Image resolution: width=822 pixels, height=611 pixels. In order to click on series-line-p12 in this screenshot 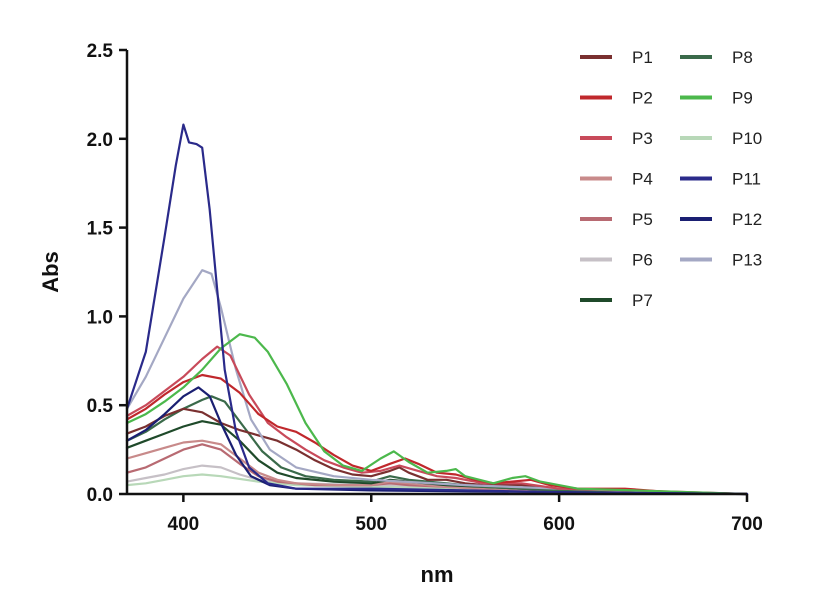, I will do `click(437, 441)`.